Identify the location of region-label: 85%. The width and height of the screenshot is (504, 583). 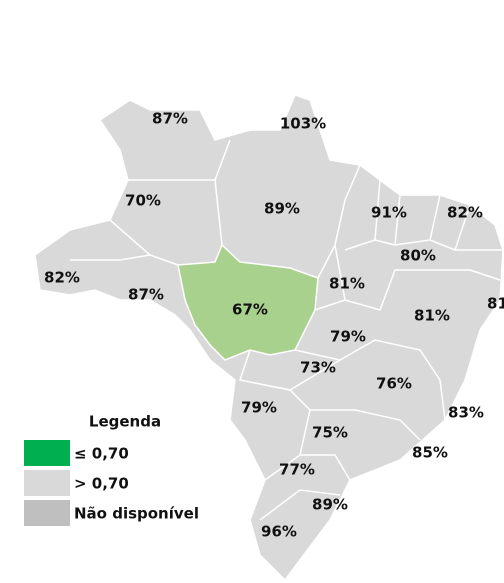
(430, 453).